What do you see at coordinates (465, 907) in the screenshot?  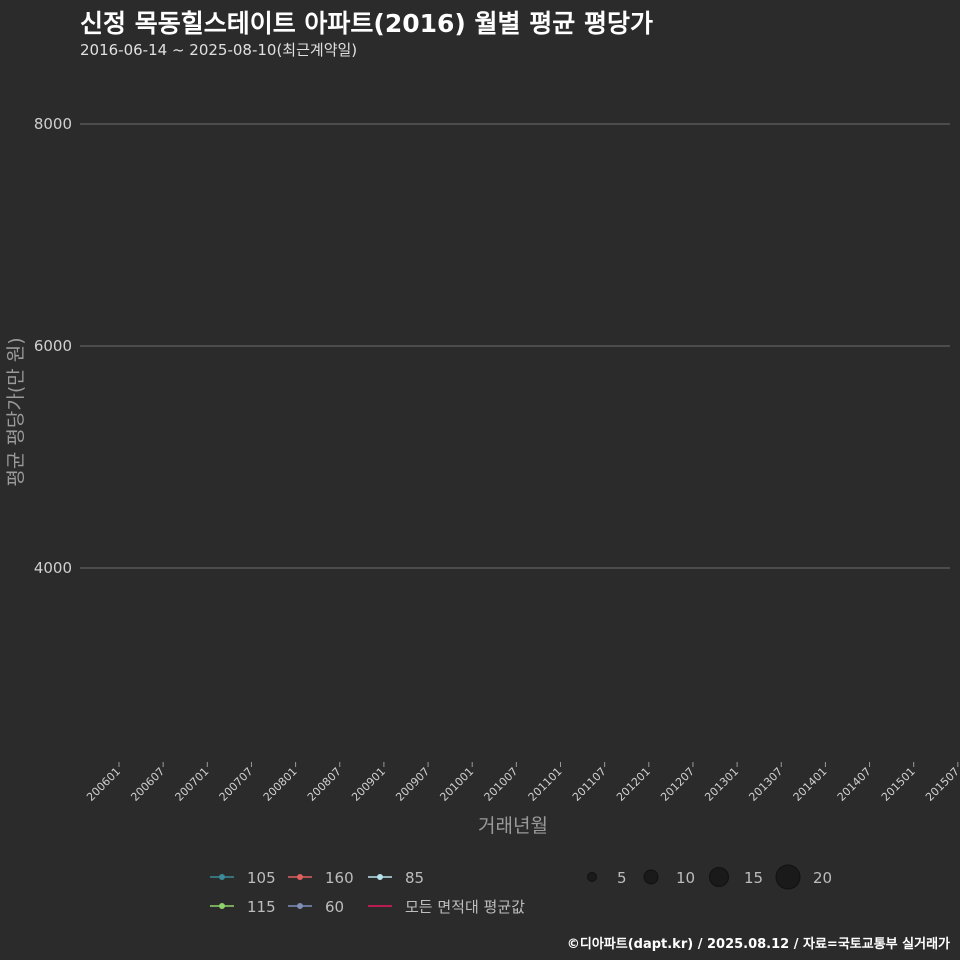 I see `legend-label: 모든 면적대 평균값` at bounding box center [465, 907].